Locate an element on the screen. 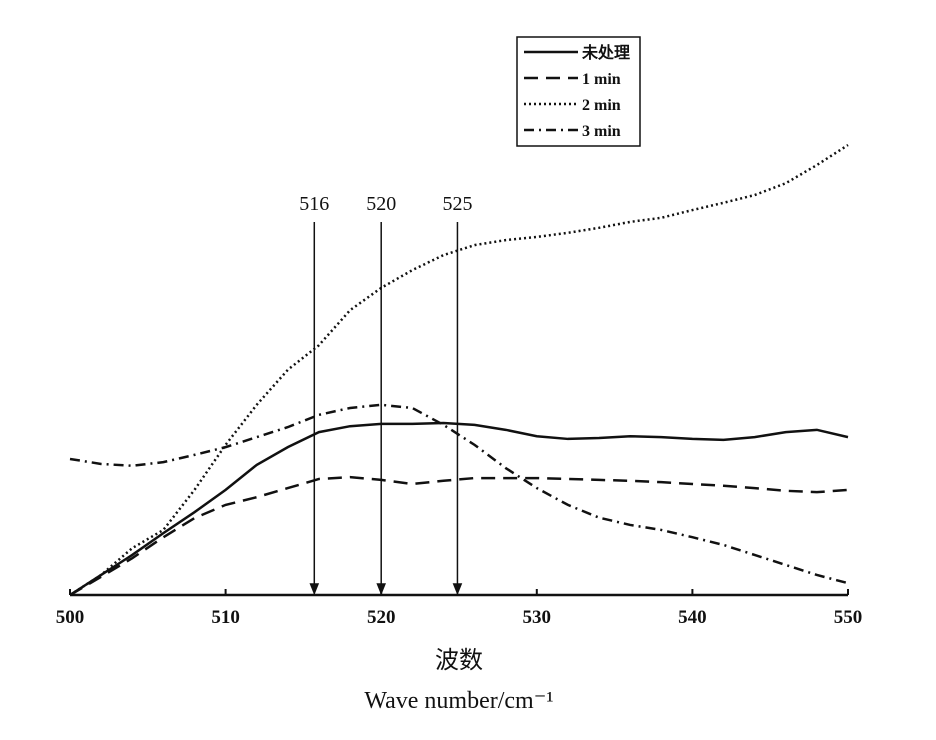  x-axis-label: Wave number/cm⁻¹ is located at coordinates (458, 701).